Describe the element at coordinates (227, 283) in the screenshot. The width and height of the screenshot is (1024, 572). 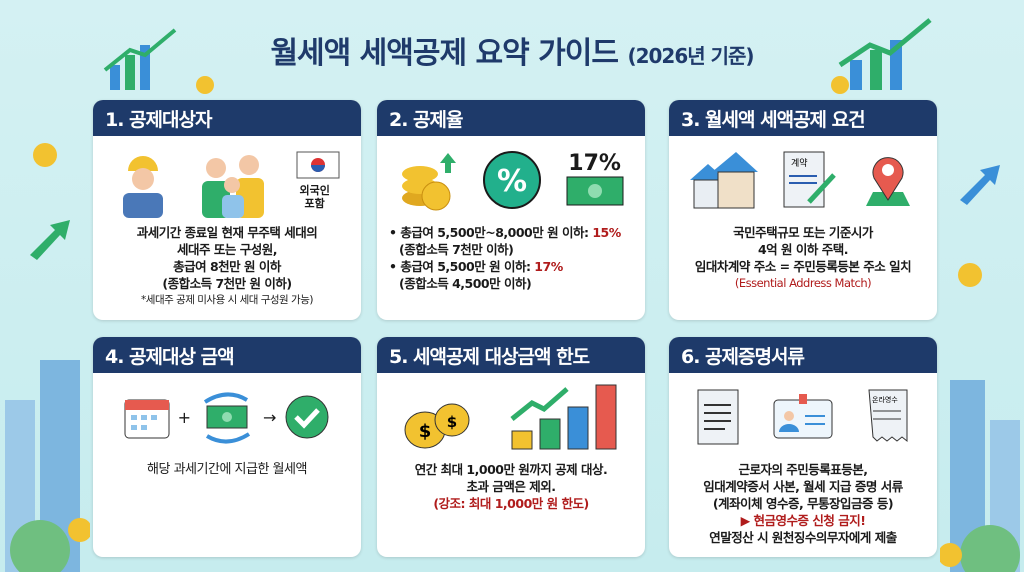
I see `text-line: (종합소득 7천만 원 이하)` at that location.